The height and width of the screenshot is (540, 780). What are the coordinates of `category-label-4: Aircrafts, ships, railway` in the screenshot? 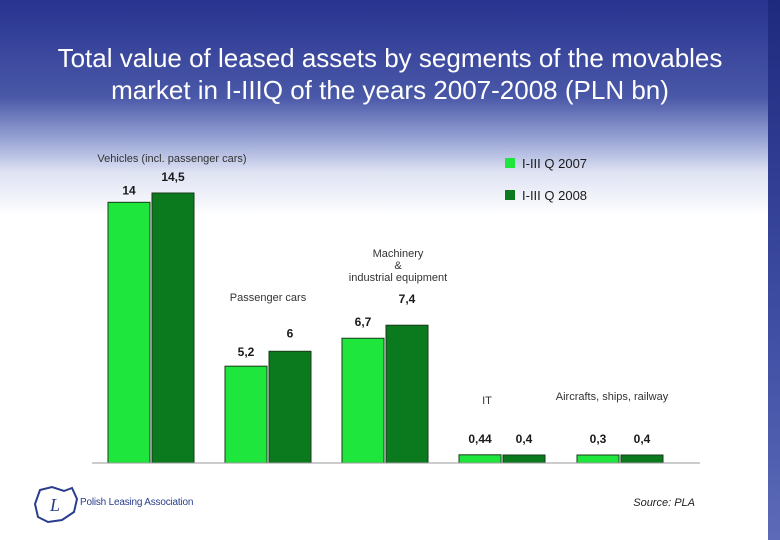 It's located at (612, 397).